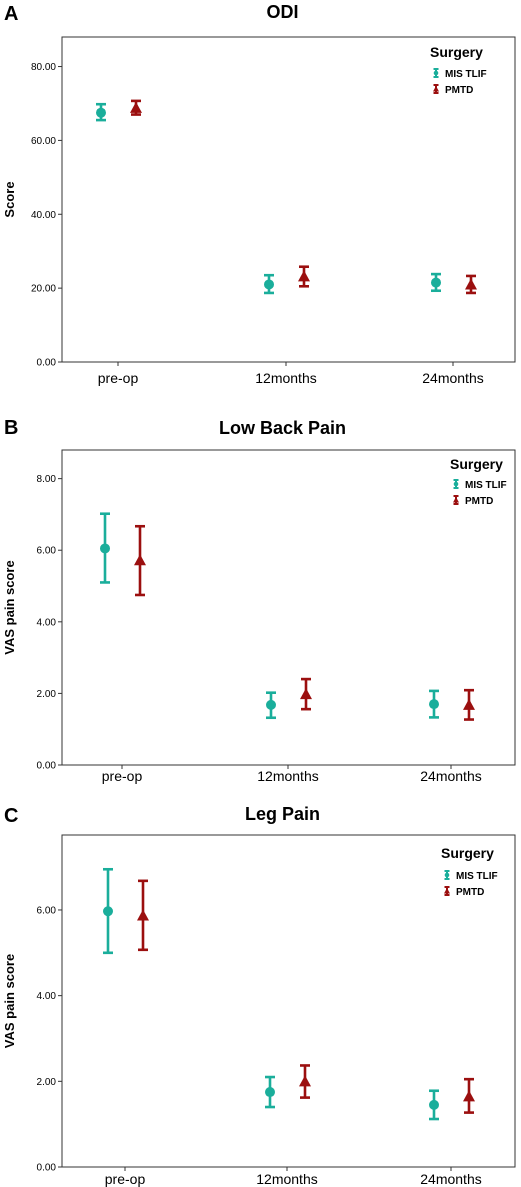 Image resolution: width=521 pixels, height=1187 pixels. What do you see at coordinates (43, 289) in the screenshot?
I see `y-tick-label: 20.00` at bounding box center [43, 289].